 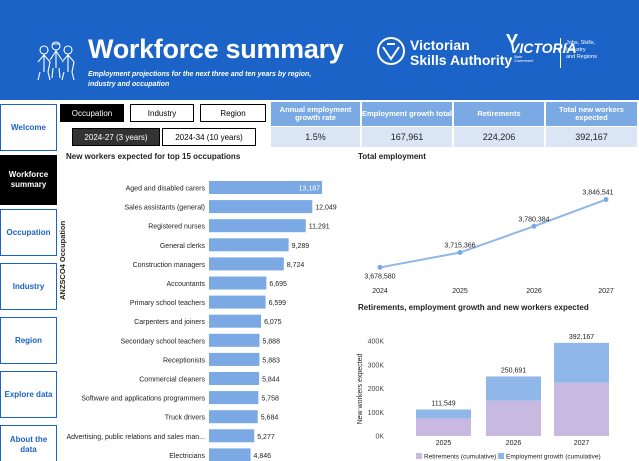 I want to click on legend-retirements-swatch, so click(x=419, y=456).